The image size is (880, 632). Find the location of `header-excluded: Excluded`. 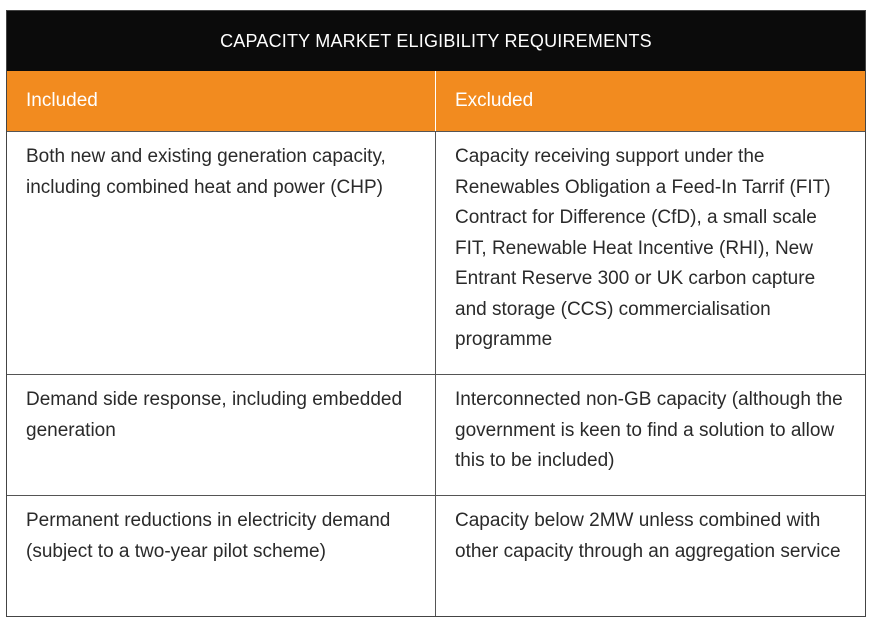

header-excluded: Excluded is located at coordinates (494, 100).